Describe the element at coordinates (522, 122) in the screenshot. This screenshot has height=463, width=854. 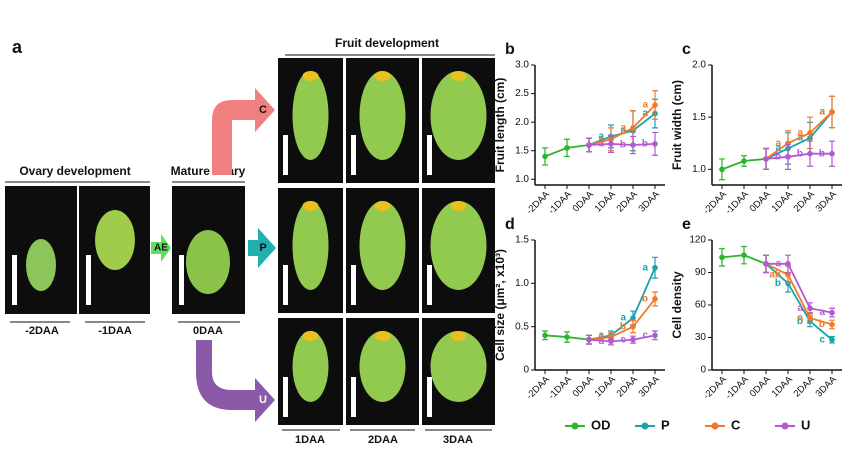
I see `y-tick-label: 2.0` at that location.